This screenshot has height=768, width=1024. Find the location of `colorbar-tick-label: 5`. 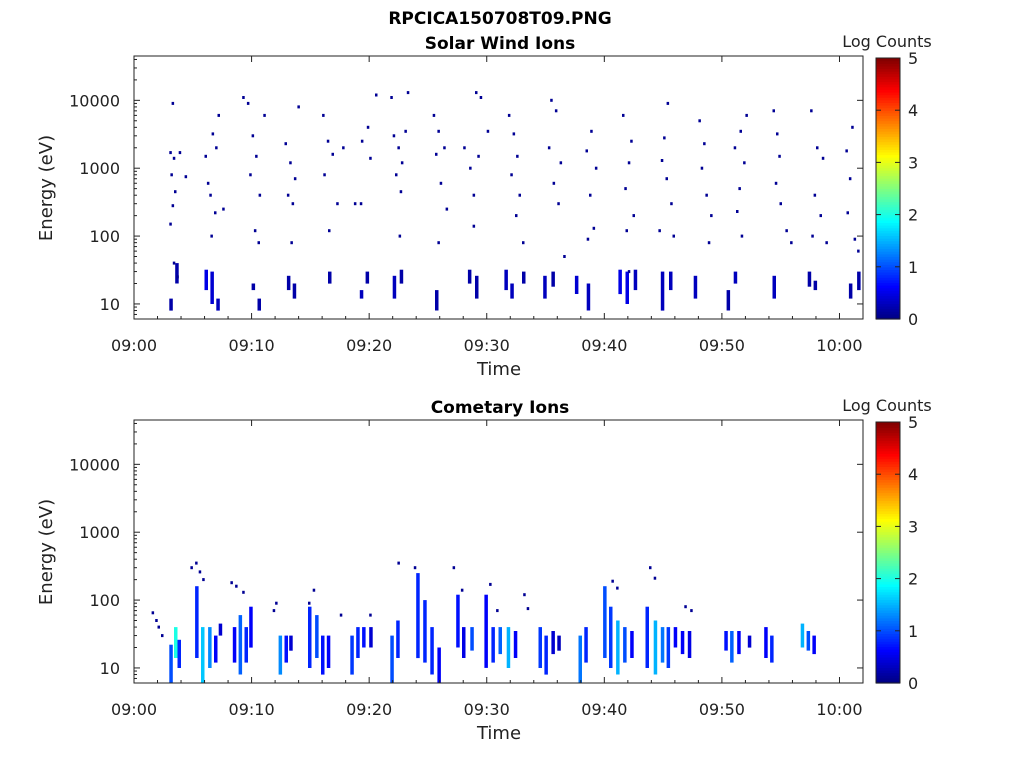

colorbar-tick-label: 5 is located at coordinates (913, 422).